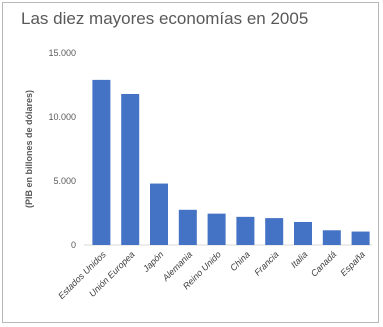 The height and width of the screenshot is (327, 383). Describe the element at coordinates (152, 261) in the screenshot. I see `x-tick-label: Japón` at that location.